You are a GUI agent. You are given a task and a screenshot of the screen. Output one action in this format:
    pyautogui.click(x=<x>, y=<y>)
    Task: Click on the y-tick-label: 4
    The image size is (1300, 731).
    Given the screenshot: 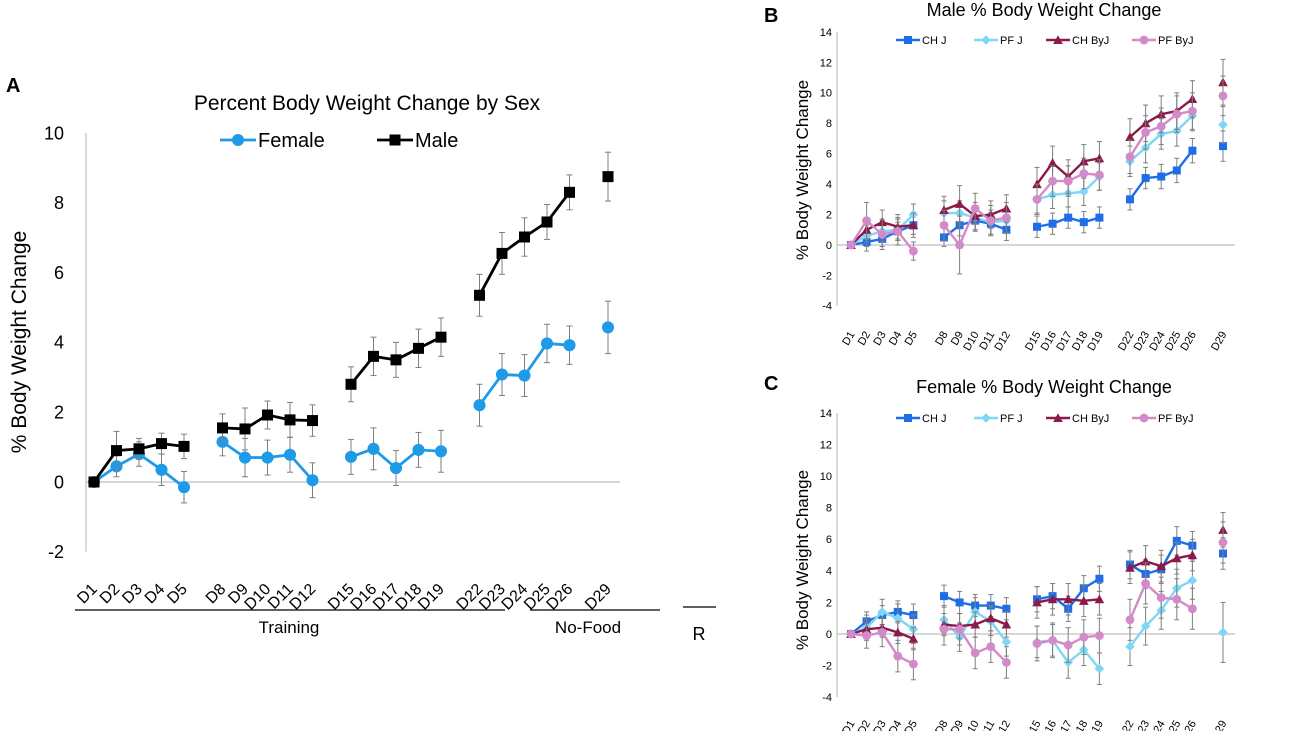 What is the action you would take?
    pyautogui.click(x=59, y=343)
    